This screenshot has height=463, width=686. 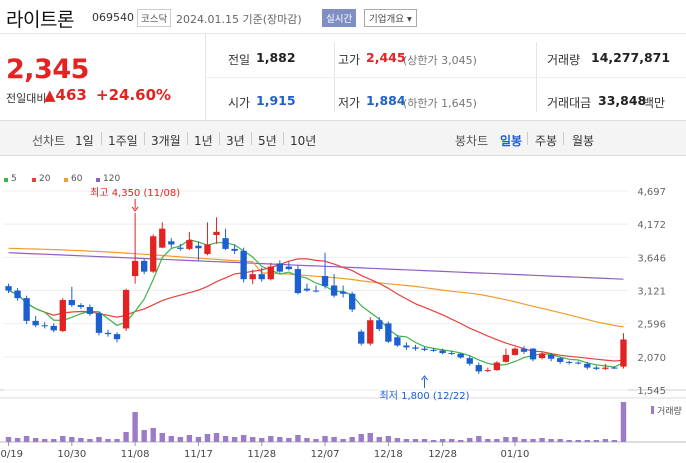 What do you see at coordinates (84, 141) in the screenshot?
I see `tab-1d: 1일` at bounding box center [84, 141].